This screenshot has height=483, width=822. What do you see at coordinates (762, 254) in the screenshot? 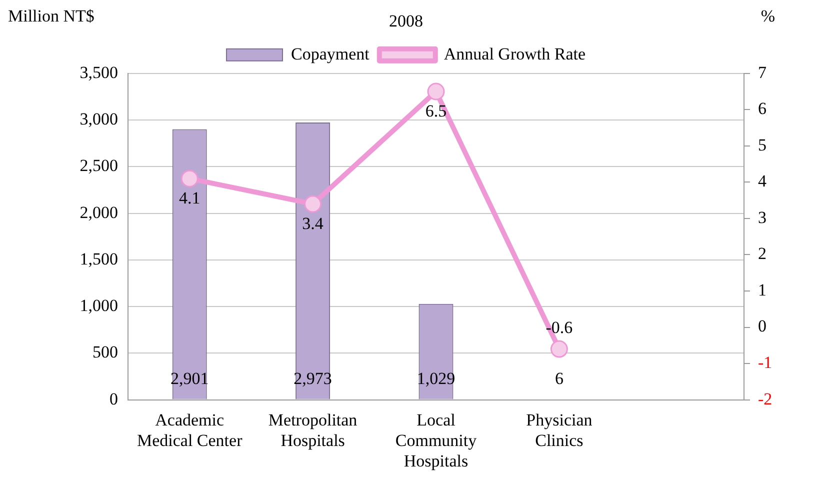
I see `y2-tick-label: 2` at bounding box center [762, 254].